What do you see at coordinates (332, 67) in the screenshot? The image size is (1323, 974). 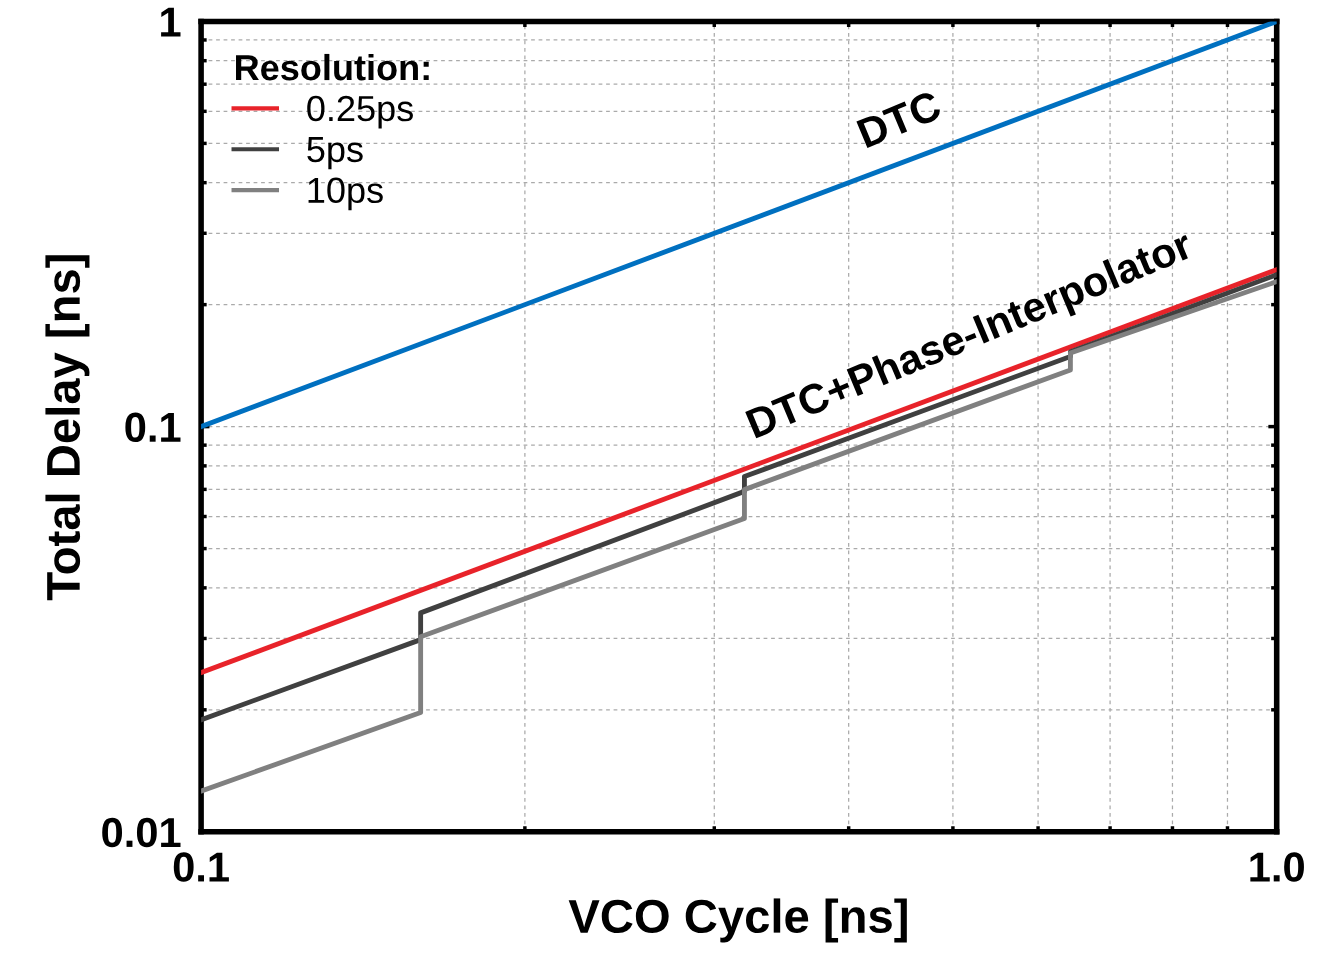 I see `legend-title: Resolution:` at bounding box center [332, 67].